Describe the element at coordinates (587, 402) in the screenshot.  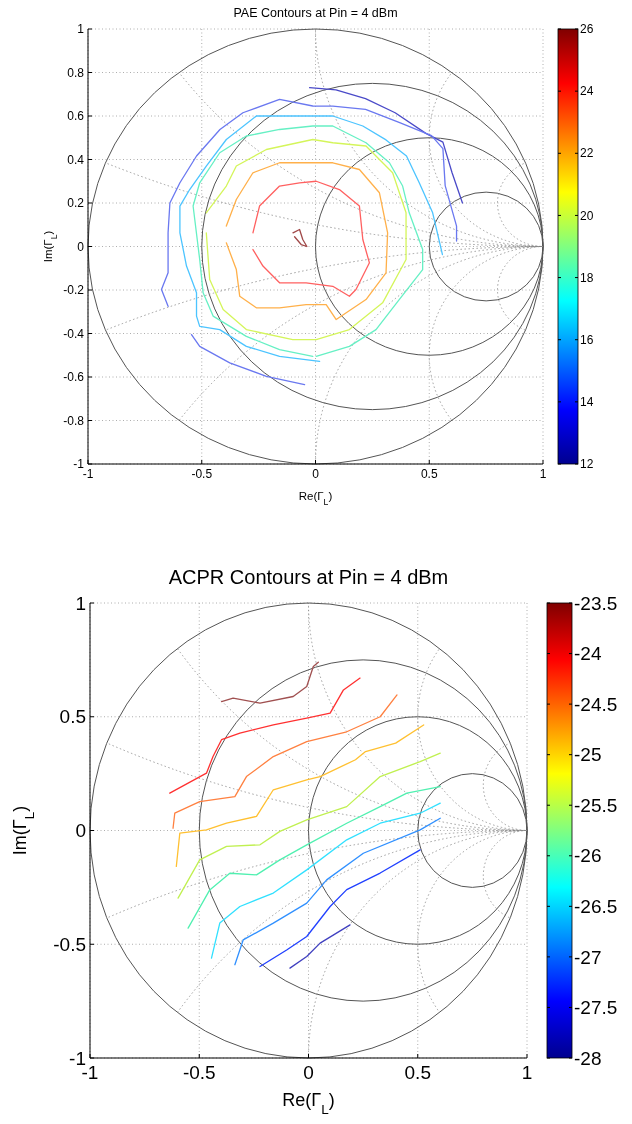
I see `color-bar-label: 14` at that location.